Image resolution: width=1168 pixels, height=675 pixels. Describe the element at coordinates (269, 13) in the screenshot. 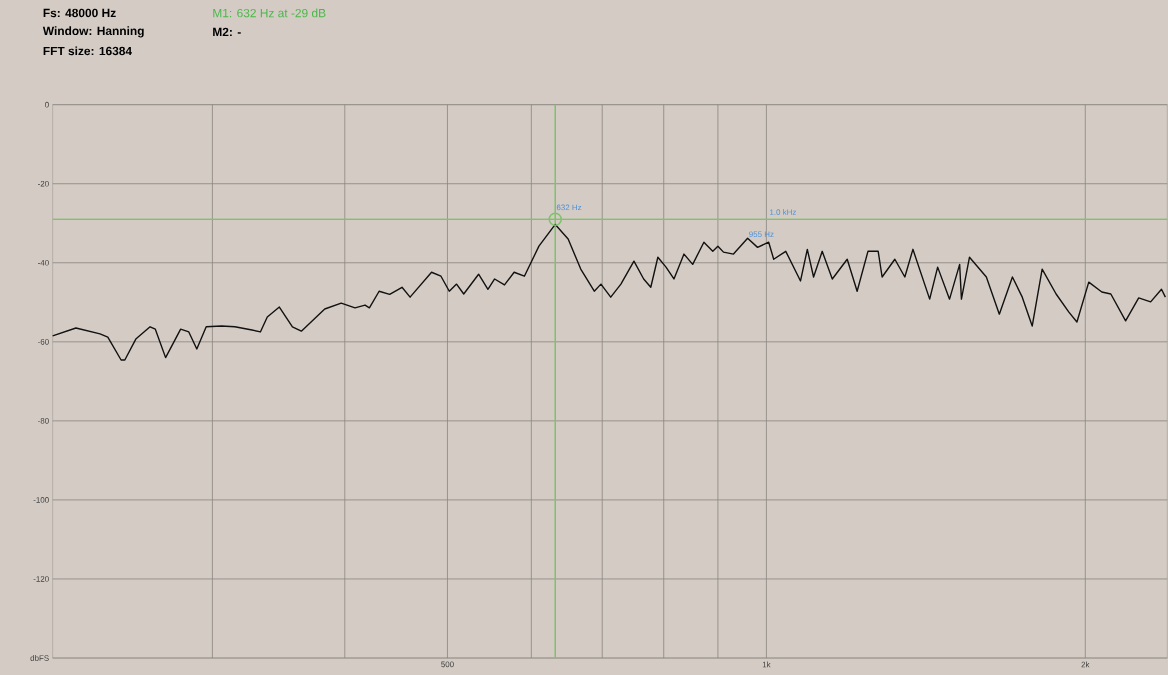

I see `text: M1: 632 Hz at -29 dB` at that location.